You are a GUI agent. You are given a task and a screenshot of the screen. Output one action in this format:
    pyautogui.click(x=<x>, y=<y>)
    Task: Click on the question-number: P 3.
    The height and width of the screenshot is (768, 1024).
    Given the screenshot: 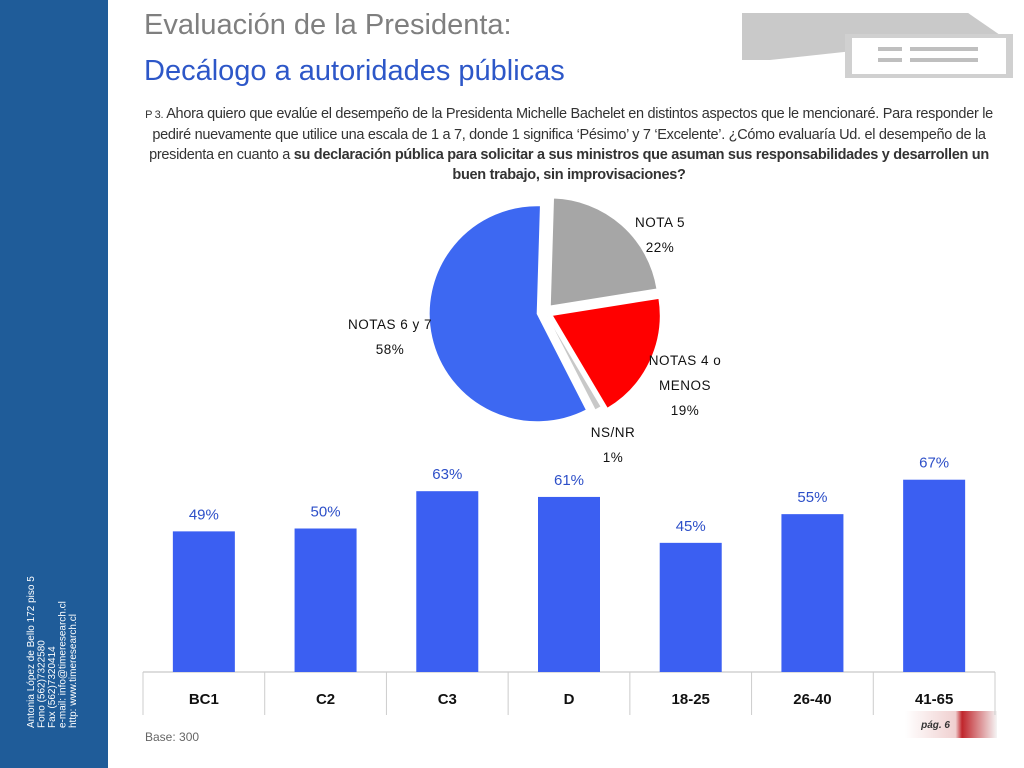 What is the action you would take?
    pyautogui.click(x=154, y=115)
    